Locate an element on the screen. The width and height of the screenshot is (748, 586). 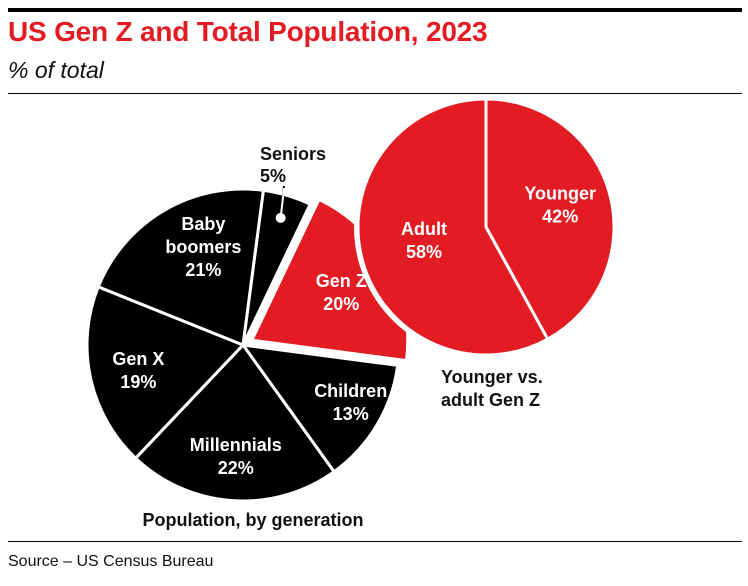
slice-baby-boomers is located at coordinates (181, 267).